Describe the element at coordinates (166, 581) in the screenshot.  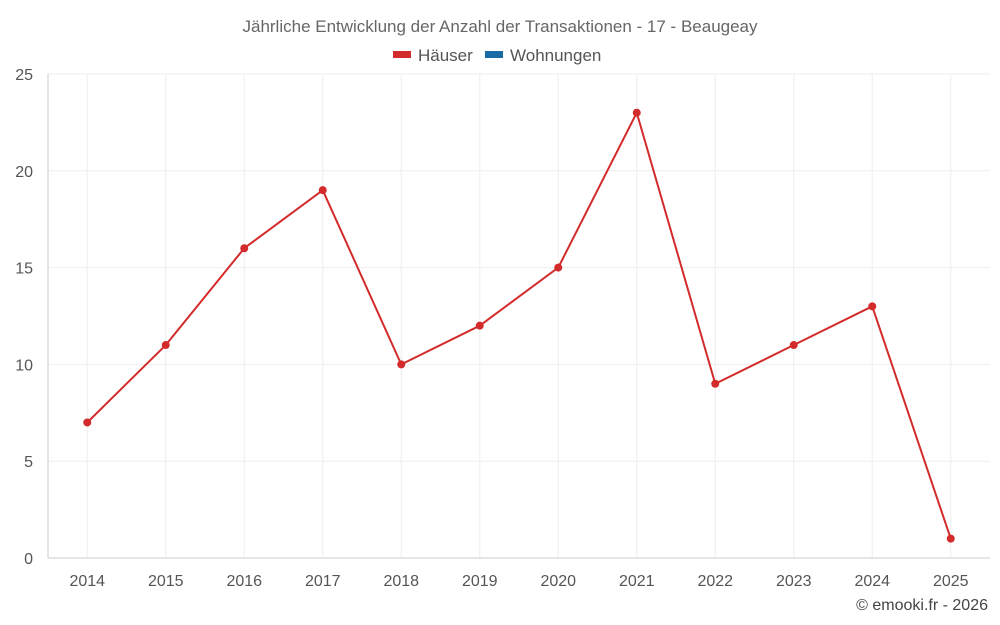
I see `x-tick-label: 2015` at that location.